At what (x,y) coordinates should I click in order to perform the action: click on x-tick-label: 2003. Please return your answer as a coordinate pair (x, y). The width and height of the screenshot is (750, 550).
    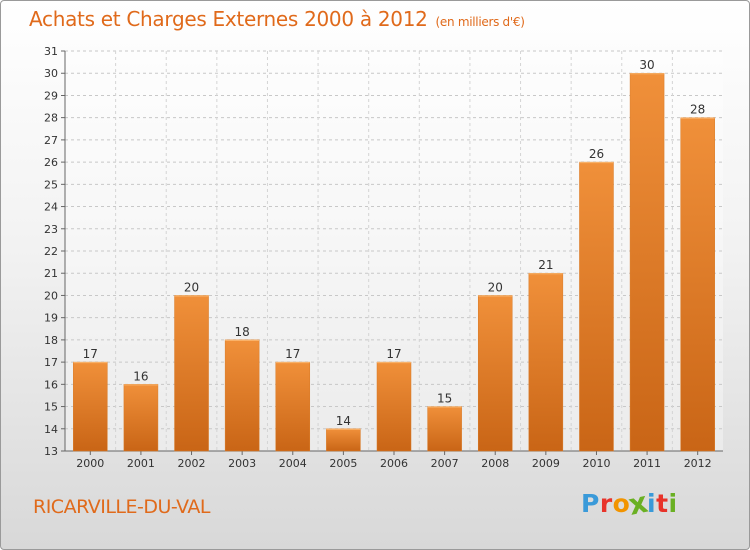
    Looking at the image, I should click on (242, 463).